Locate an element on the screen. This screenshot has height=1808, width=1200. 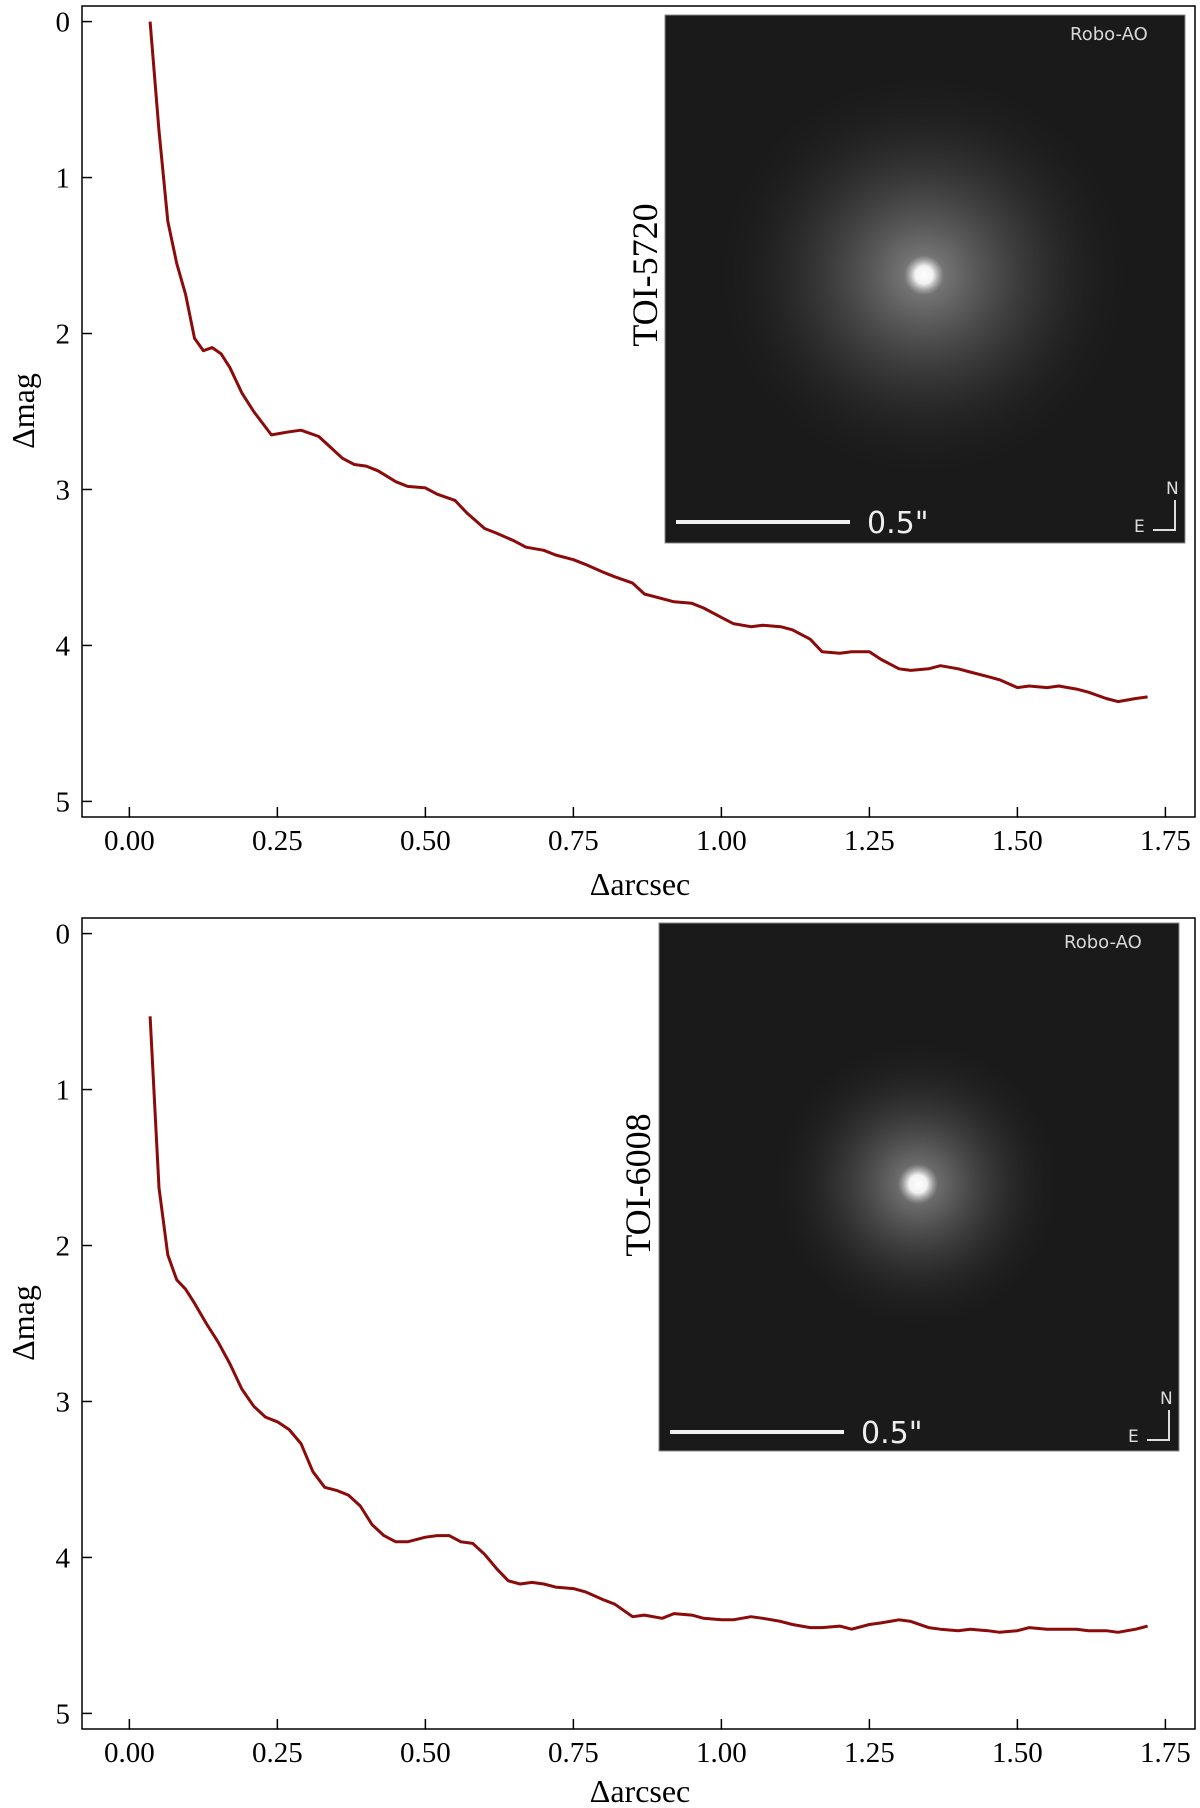
inset-target-label: TOI-6008 is located at coordinates (638, 1184).